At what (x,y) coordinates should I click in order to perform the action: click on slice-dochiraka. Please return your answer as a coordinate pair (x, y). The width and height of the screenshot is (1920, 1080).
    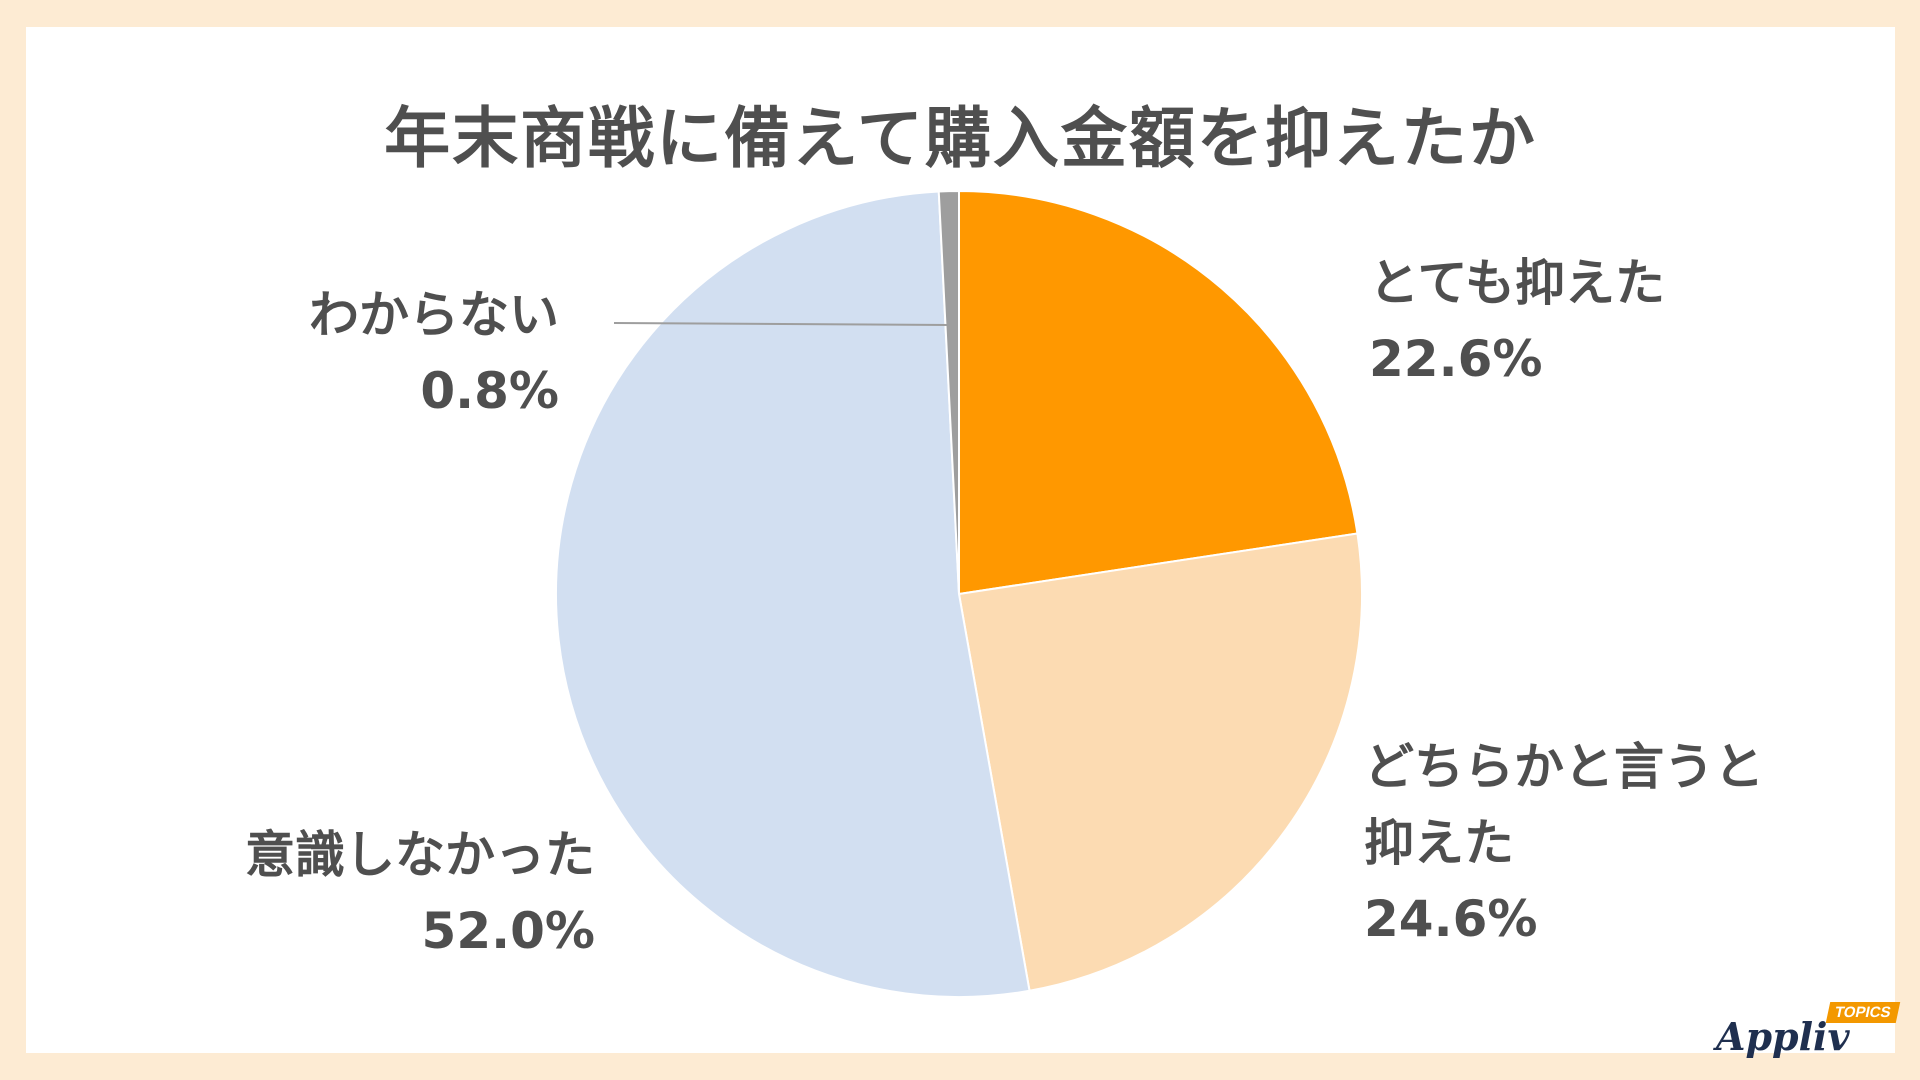
    Looking at the image, I should click on (1160, 762).